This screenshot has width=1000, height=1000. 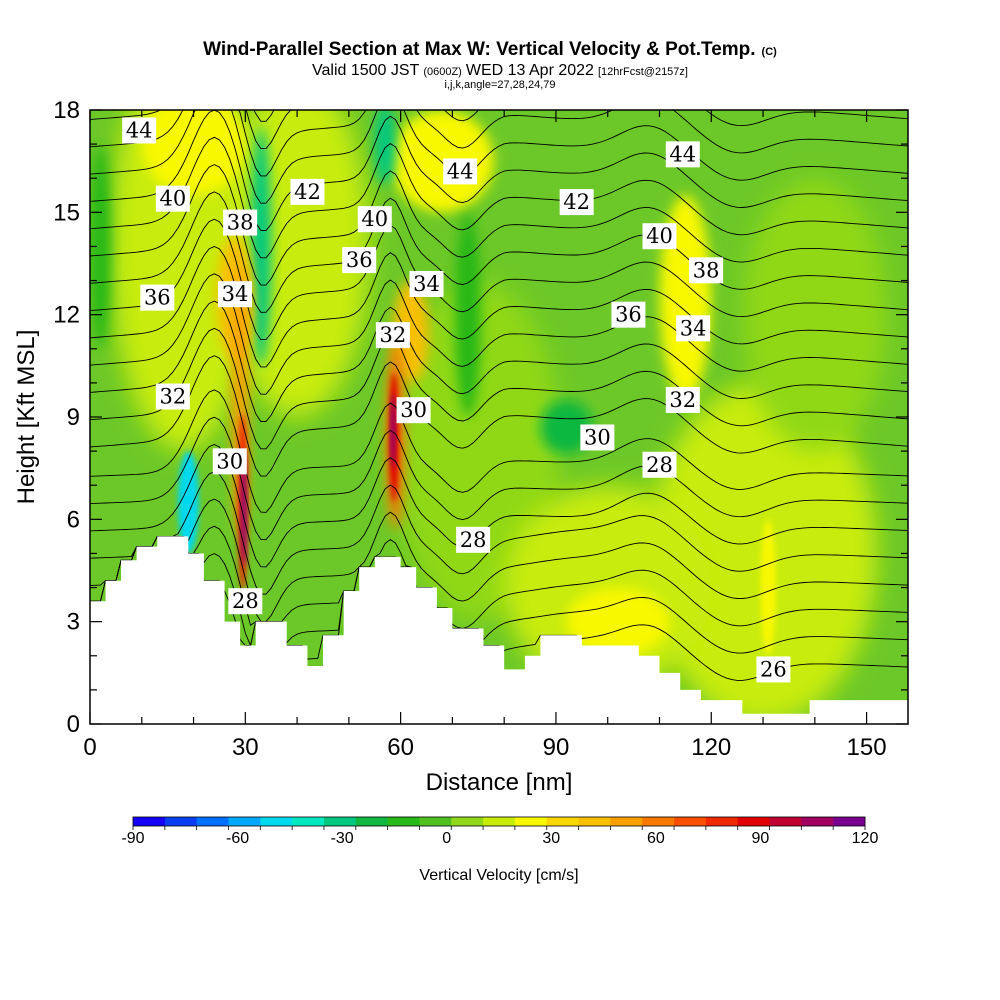 I want to click on colorbar-tick-label: -30, so click(x=342, y=838).